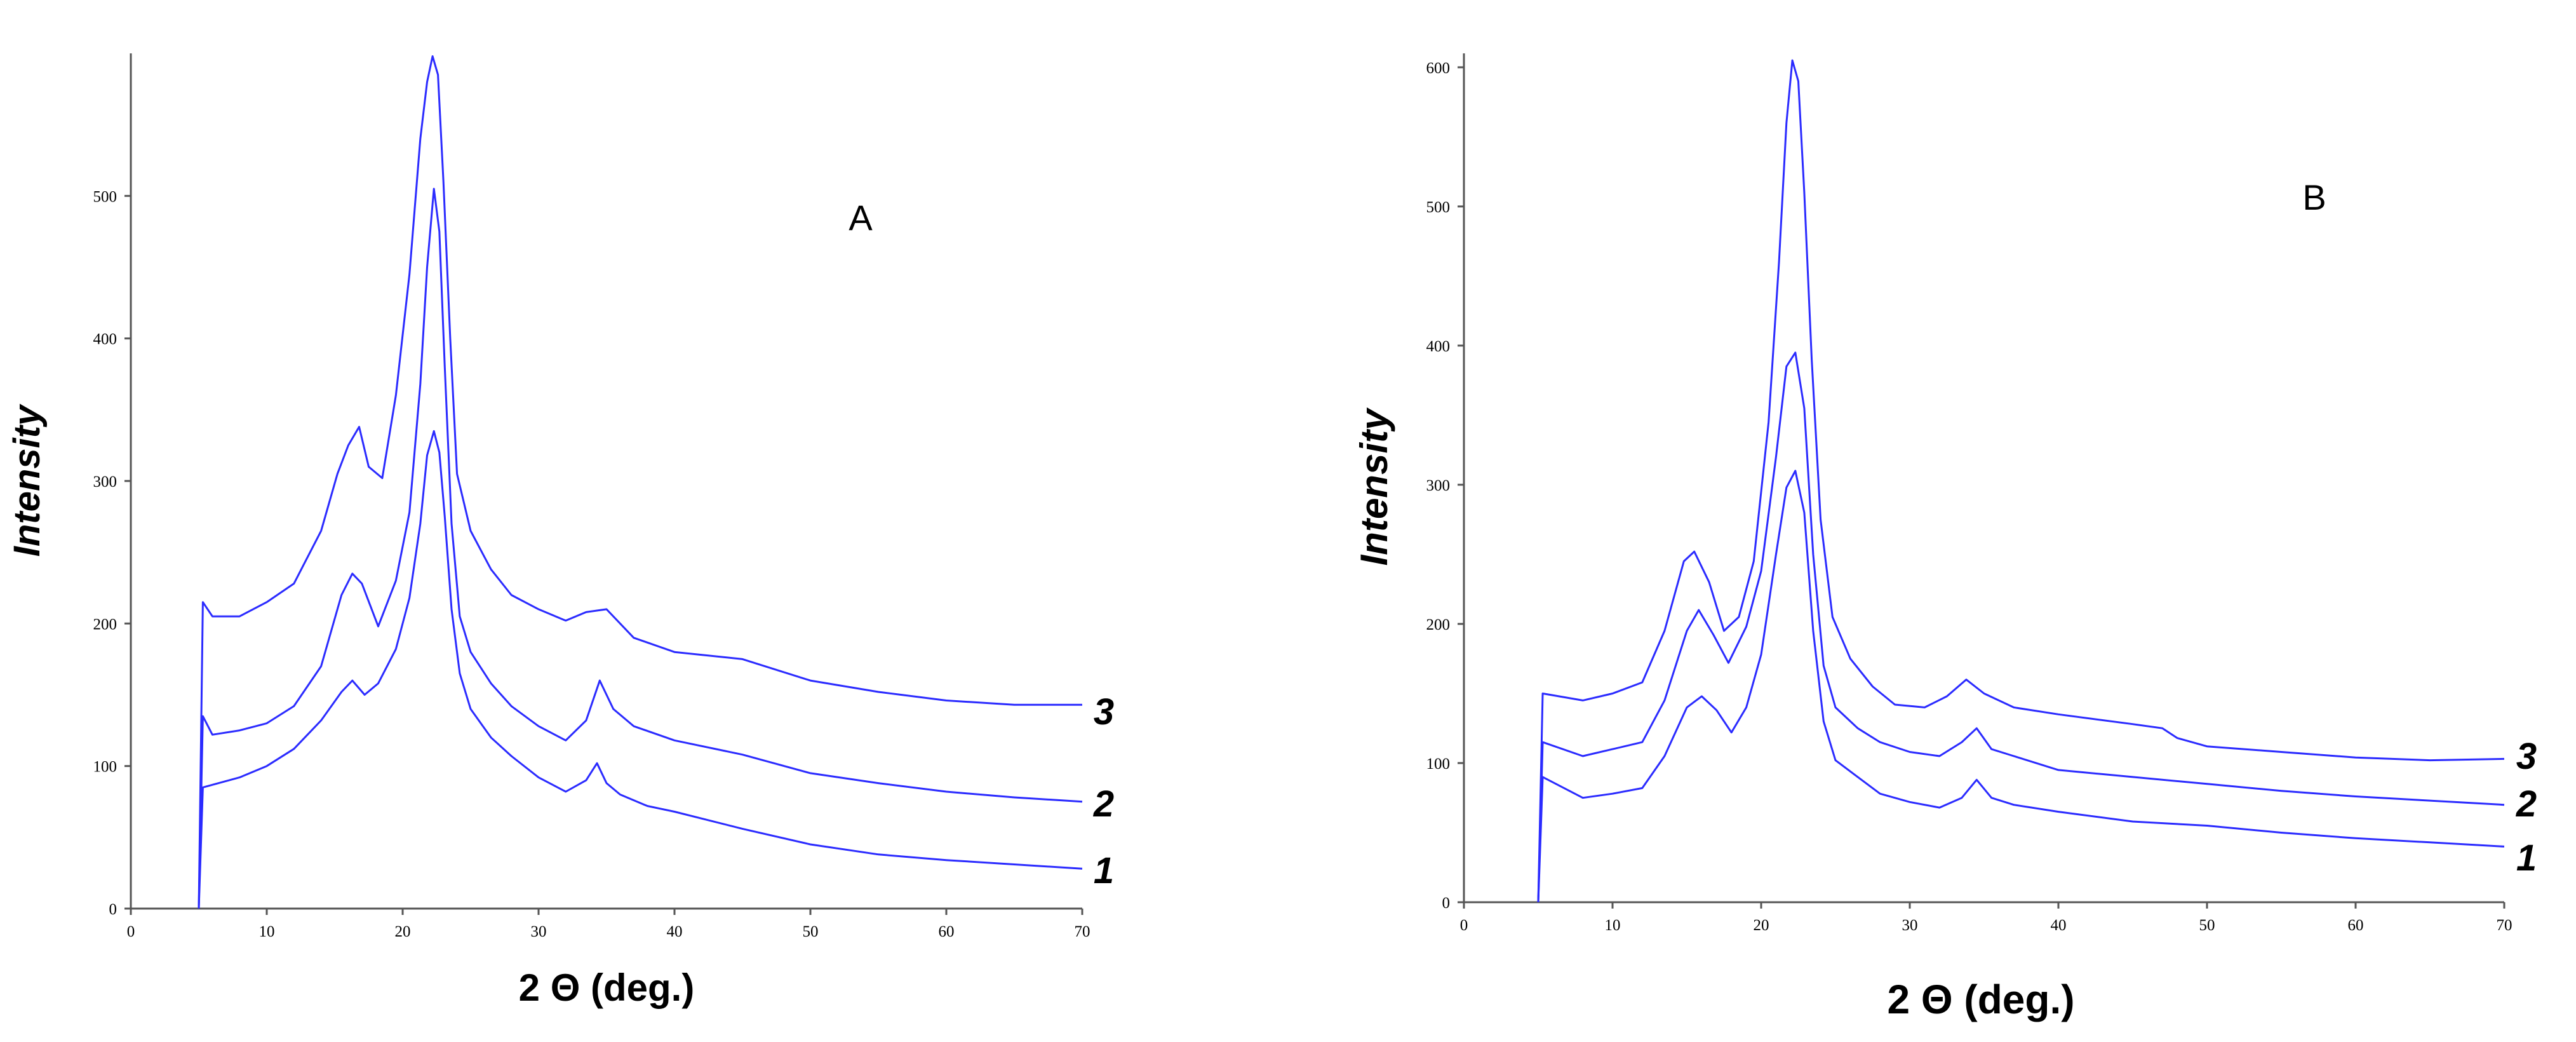 The height and width of the screenshot is (1042, 2576). What do you see at coordinates (861, 218) in the screenshot?
I see `panel-label: A` at bounding box center [861, 218].